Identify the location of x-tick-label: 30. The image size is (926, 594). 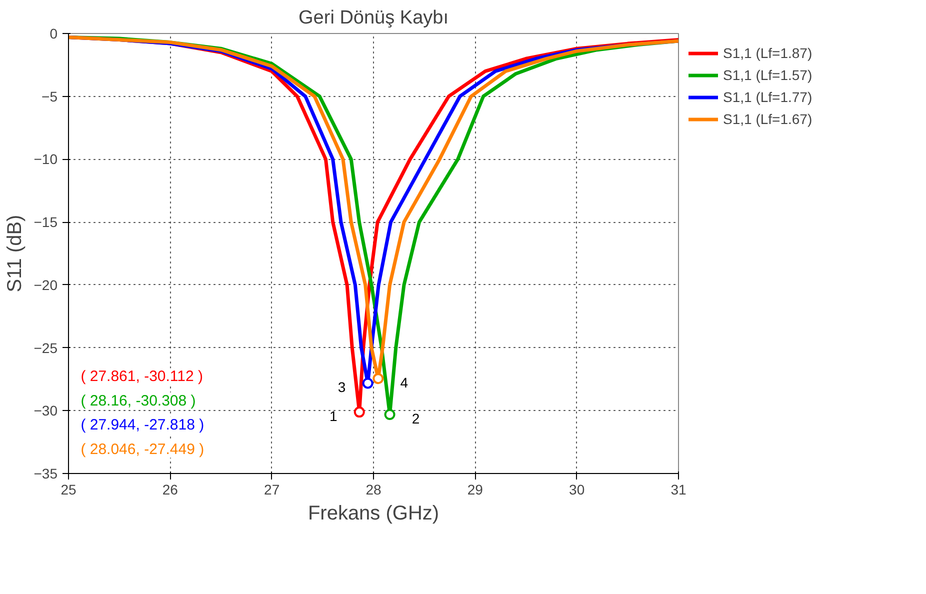
(577, 490).